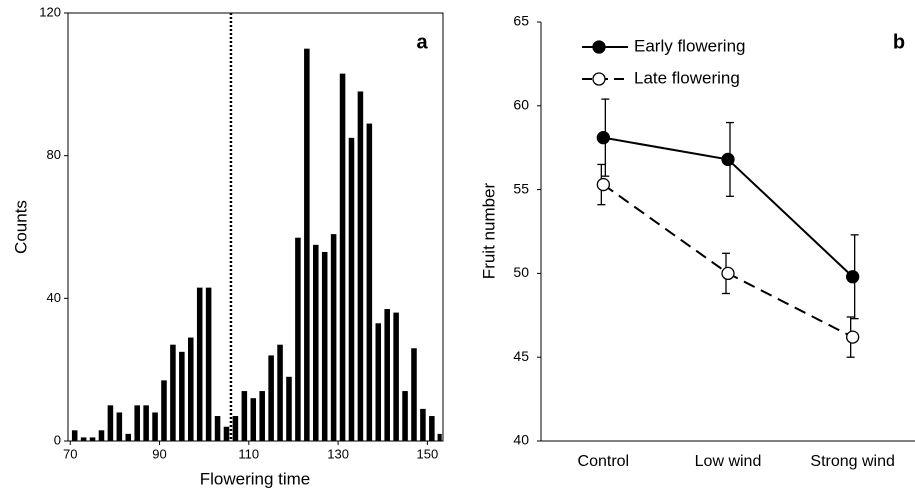 The height and width of the screenshot is (498, 915). Describe the element at coordinates (428, 453) in the screenshot. I see `x-tick-label: 150` at that location.